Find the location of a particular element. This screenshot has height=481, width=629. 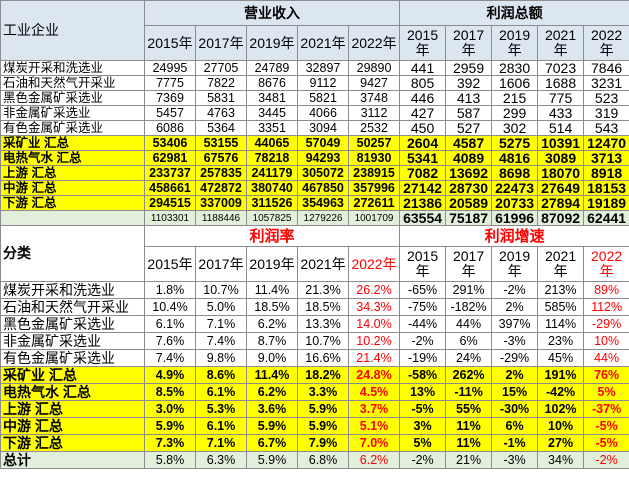

profit-cell: 27649 is located at coordinates (561, 188).